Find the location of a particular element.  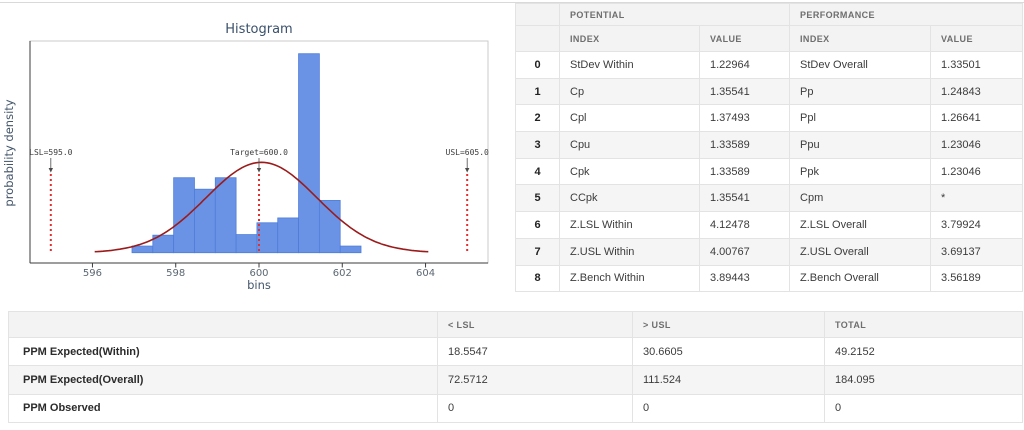

row-label-cell: PPM Expected(Overall) is located at coordinates (223, 380).